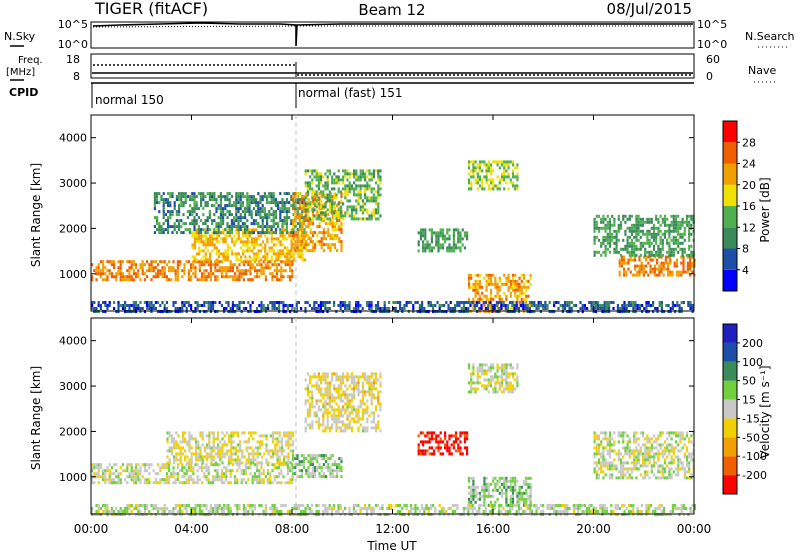 The image size is (800, 554). Describe the element at coordinates (392, 35) in the screenshot. I see `noise-panel-frame` at that location.